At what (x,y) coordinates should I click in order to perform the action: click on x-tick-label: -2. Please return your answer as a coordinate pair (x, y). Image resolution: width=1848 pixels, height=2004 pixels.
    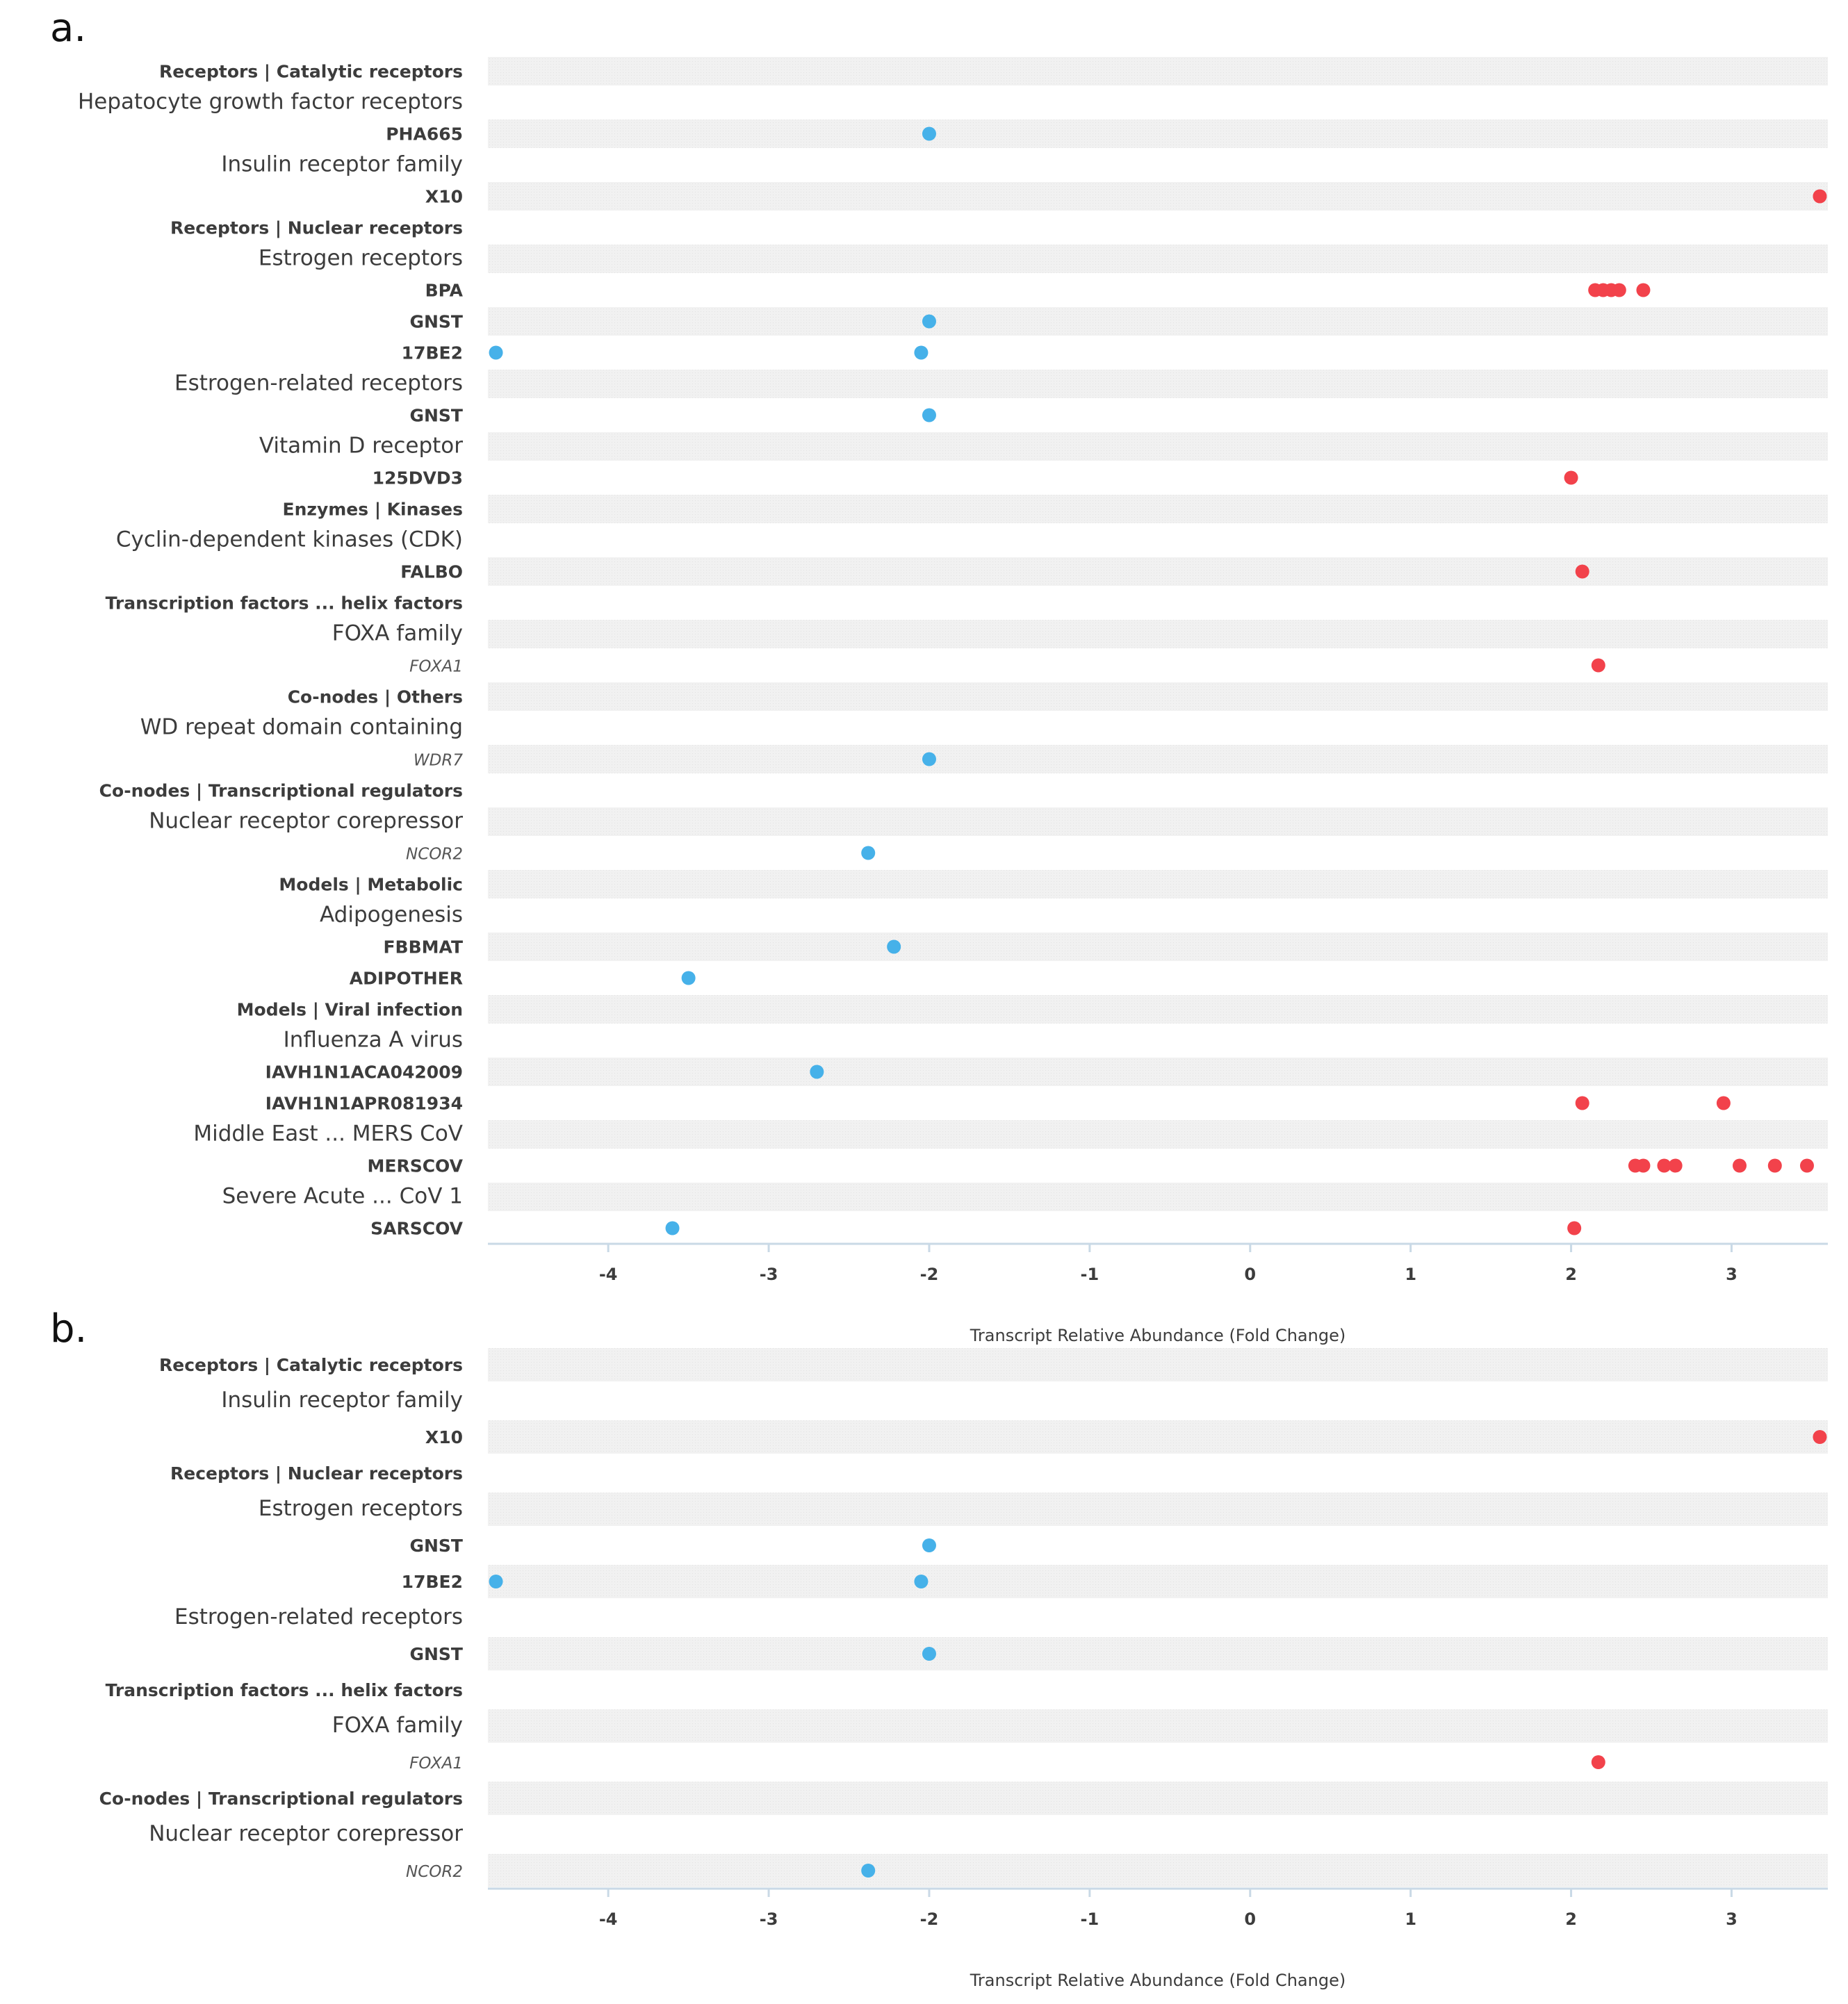
    Looking at the image, I should click on (929, 1919).